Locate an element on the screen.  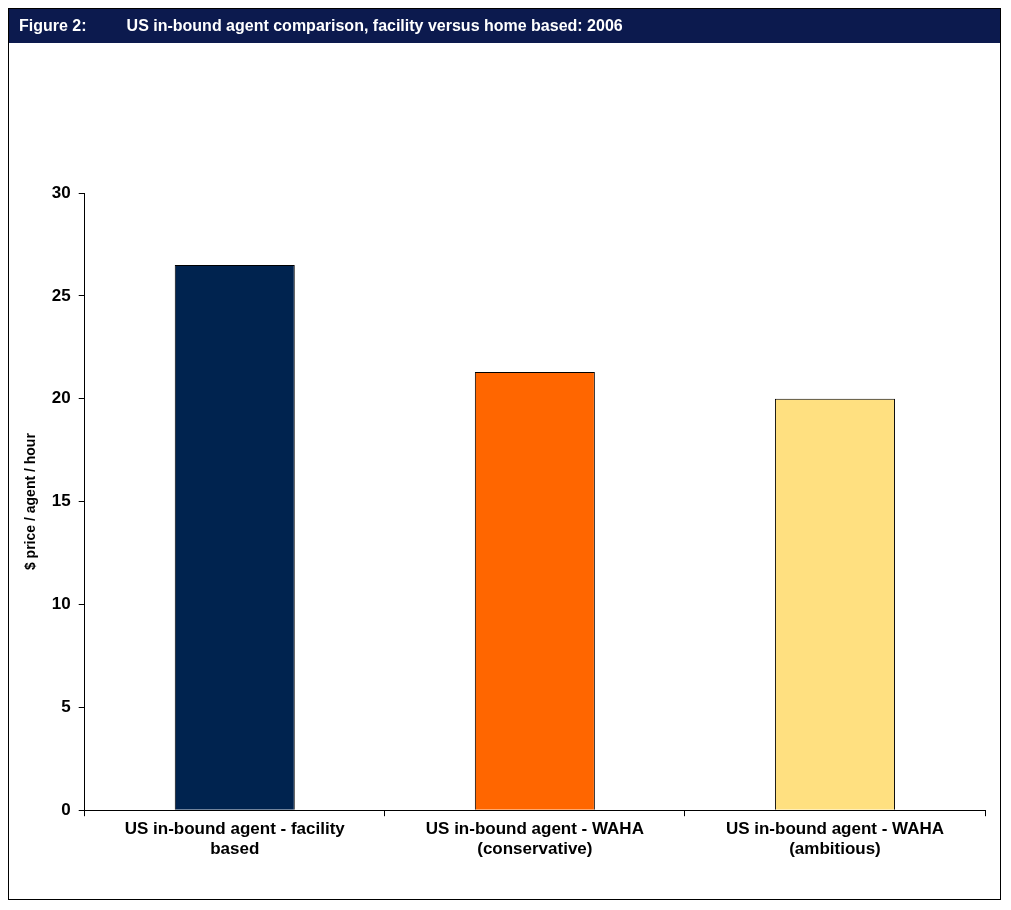
y-tick-label: 0 is located at coordinates (66, 809).